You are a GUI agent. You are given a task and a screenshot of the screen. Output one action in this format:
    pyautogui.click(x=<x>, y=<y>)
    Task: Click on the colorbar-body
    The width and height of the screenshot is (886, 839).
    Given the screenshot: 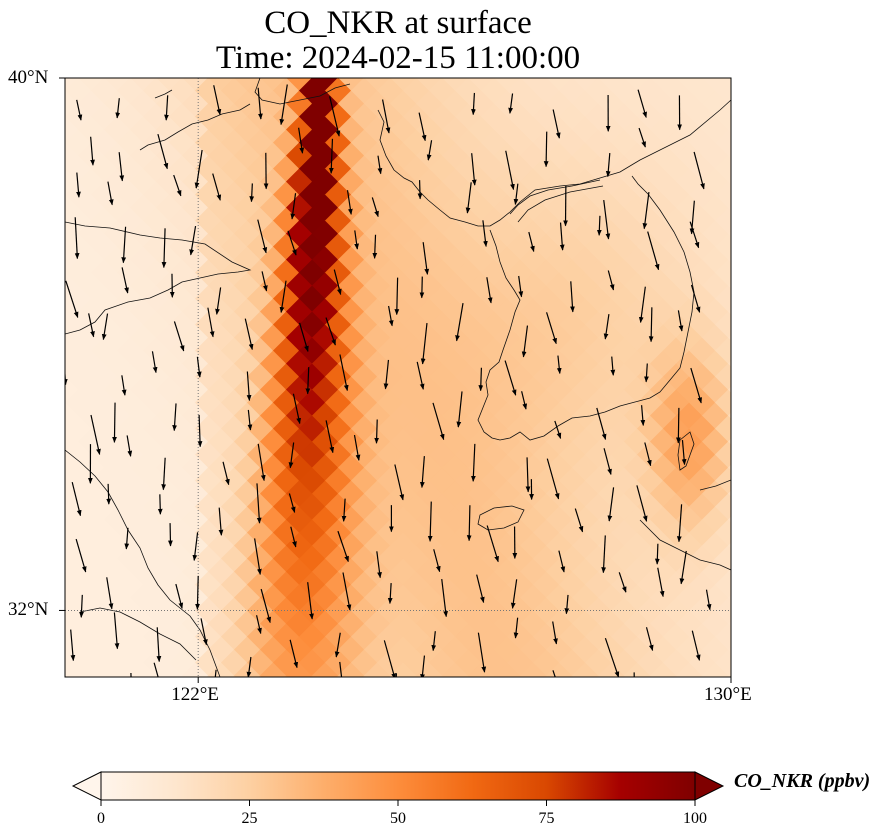 What is the action you would take?
    pyautogui.click(x=398, y=786)
    